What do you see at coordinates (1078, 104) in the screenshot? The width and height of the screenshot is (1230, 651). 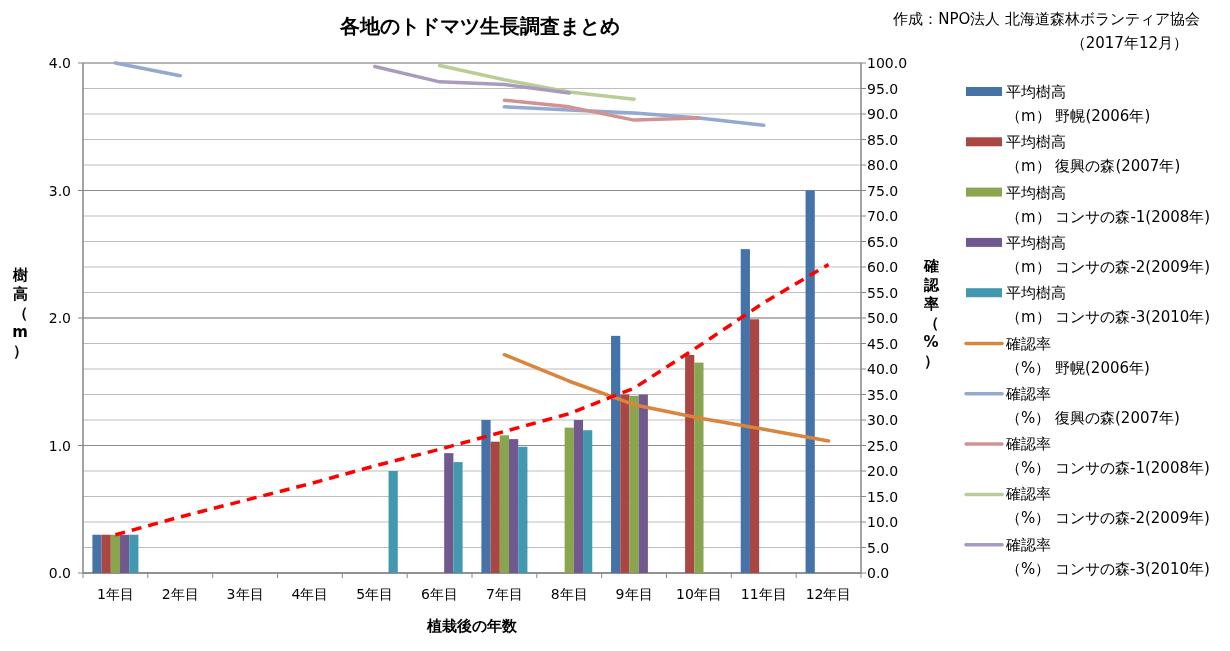 I see `legend-label: 平均樹高（m） 野幌(2006年)` at bounding box center [1078, 104].